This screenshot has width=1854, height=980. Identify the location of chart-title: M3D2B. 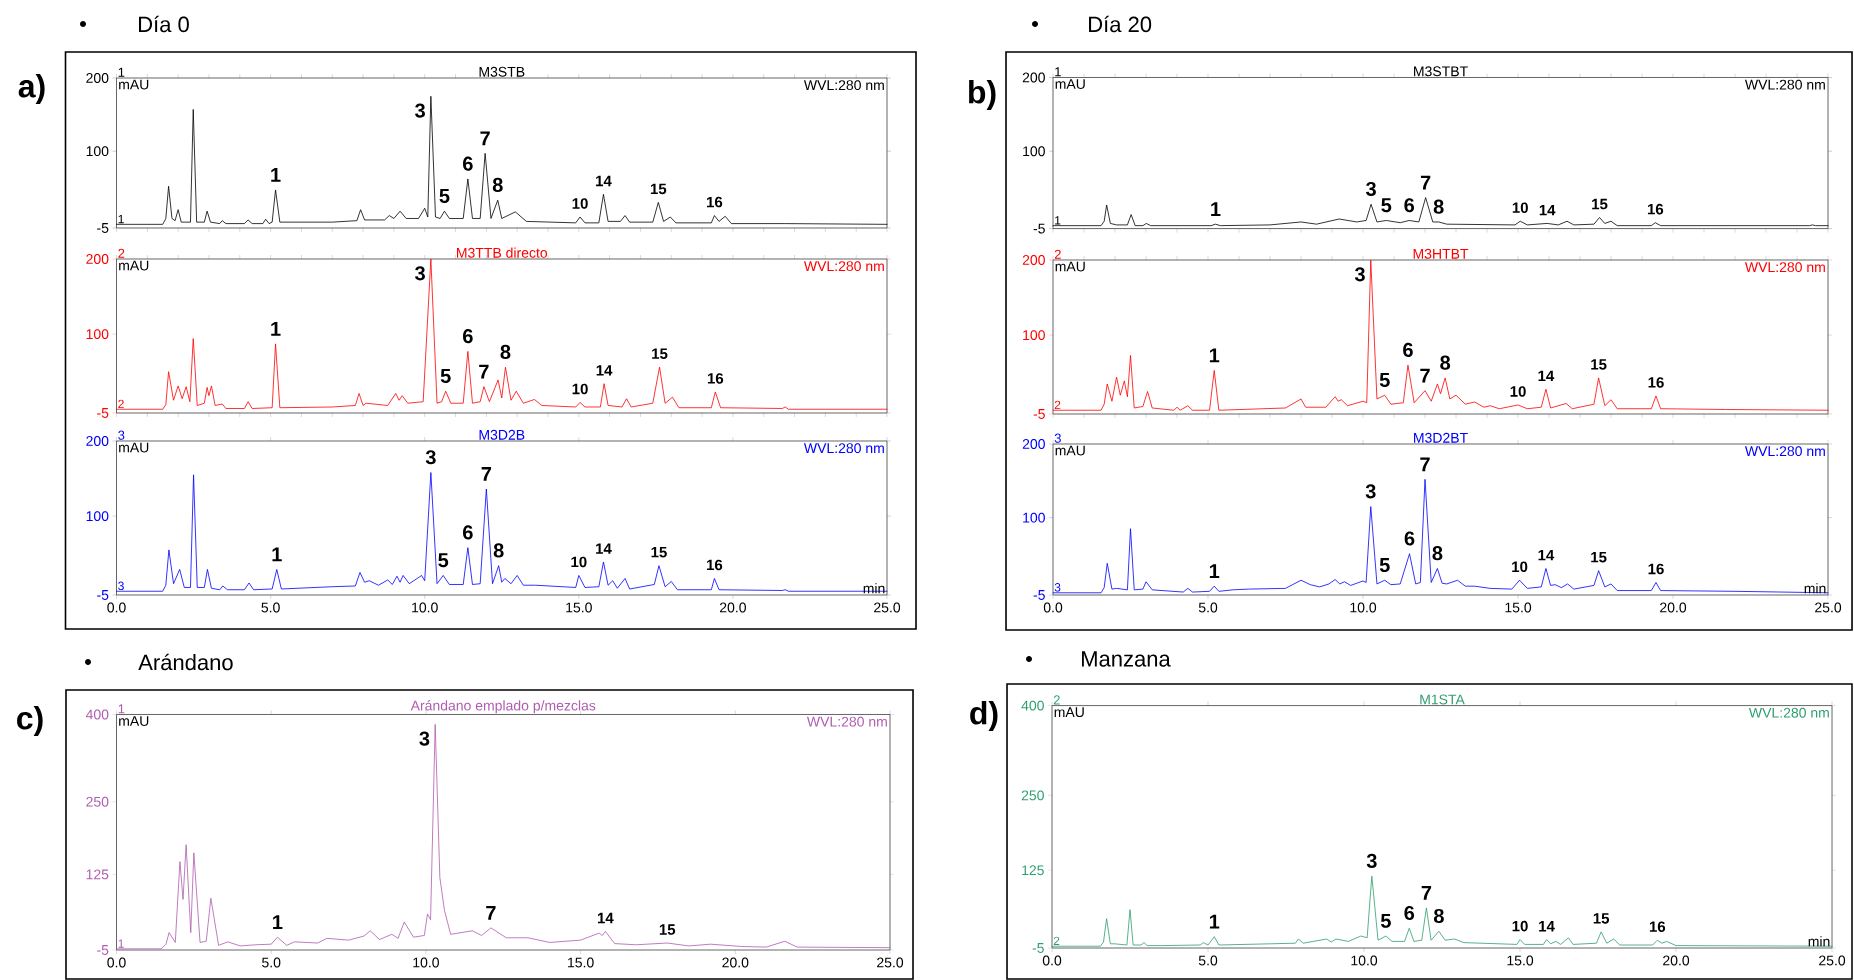
(502, 434).